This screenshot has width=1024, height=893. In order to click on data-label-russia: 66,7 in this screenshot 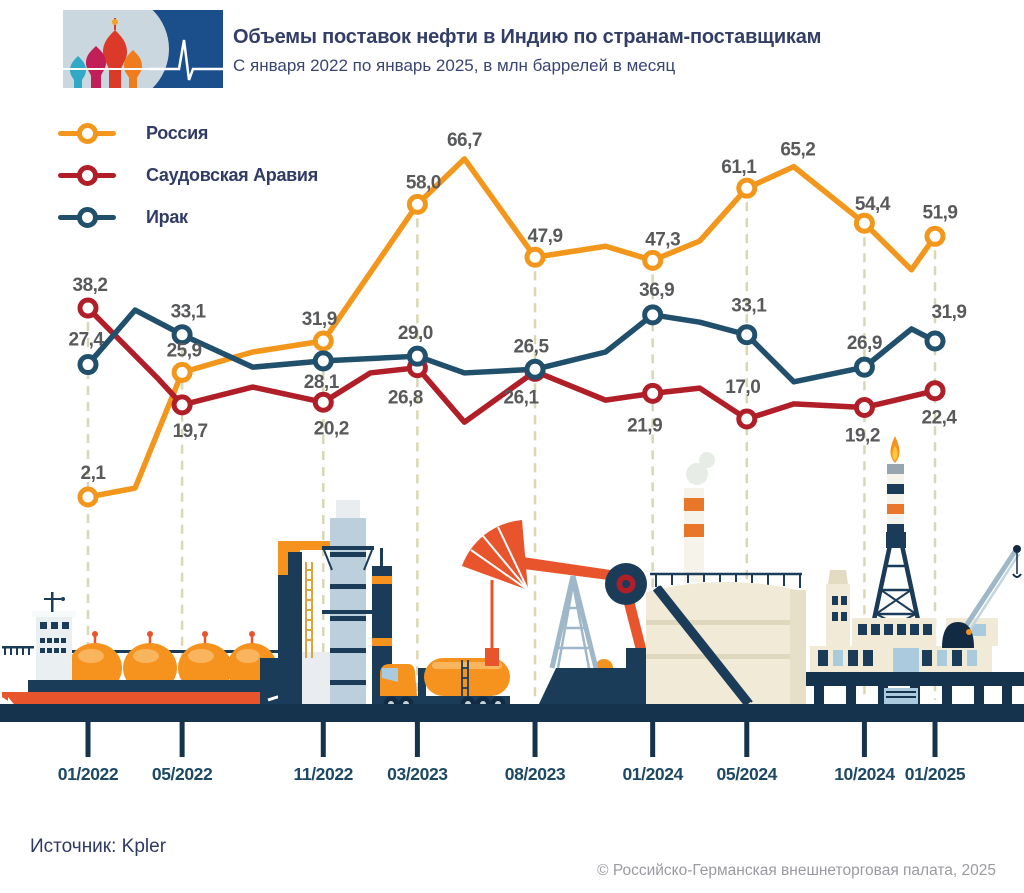, I will do `click(464, 140)`.